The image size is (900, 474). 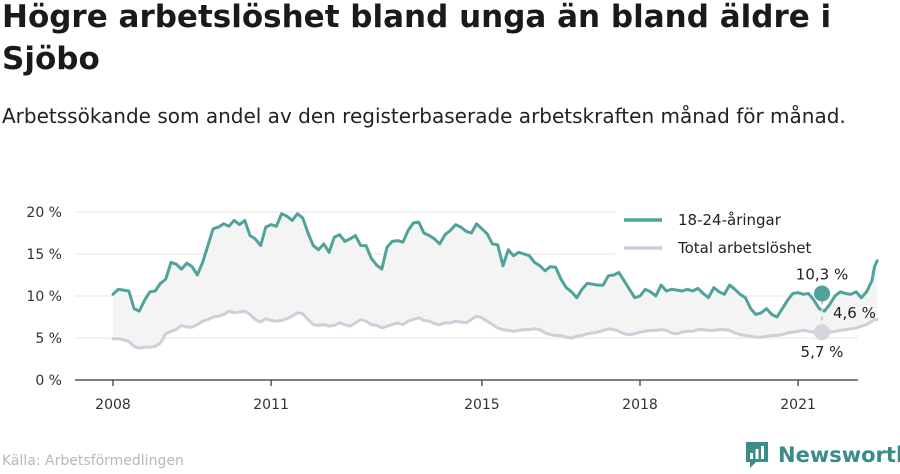 I want to click on legend-label-youth: 18-24-åringar, so click(x=730, y=220).